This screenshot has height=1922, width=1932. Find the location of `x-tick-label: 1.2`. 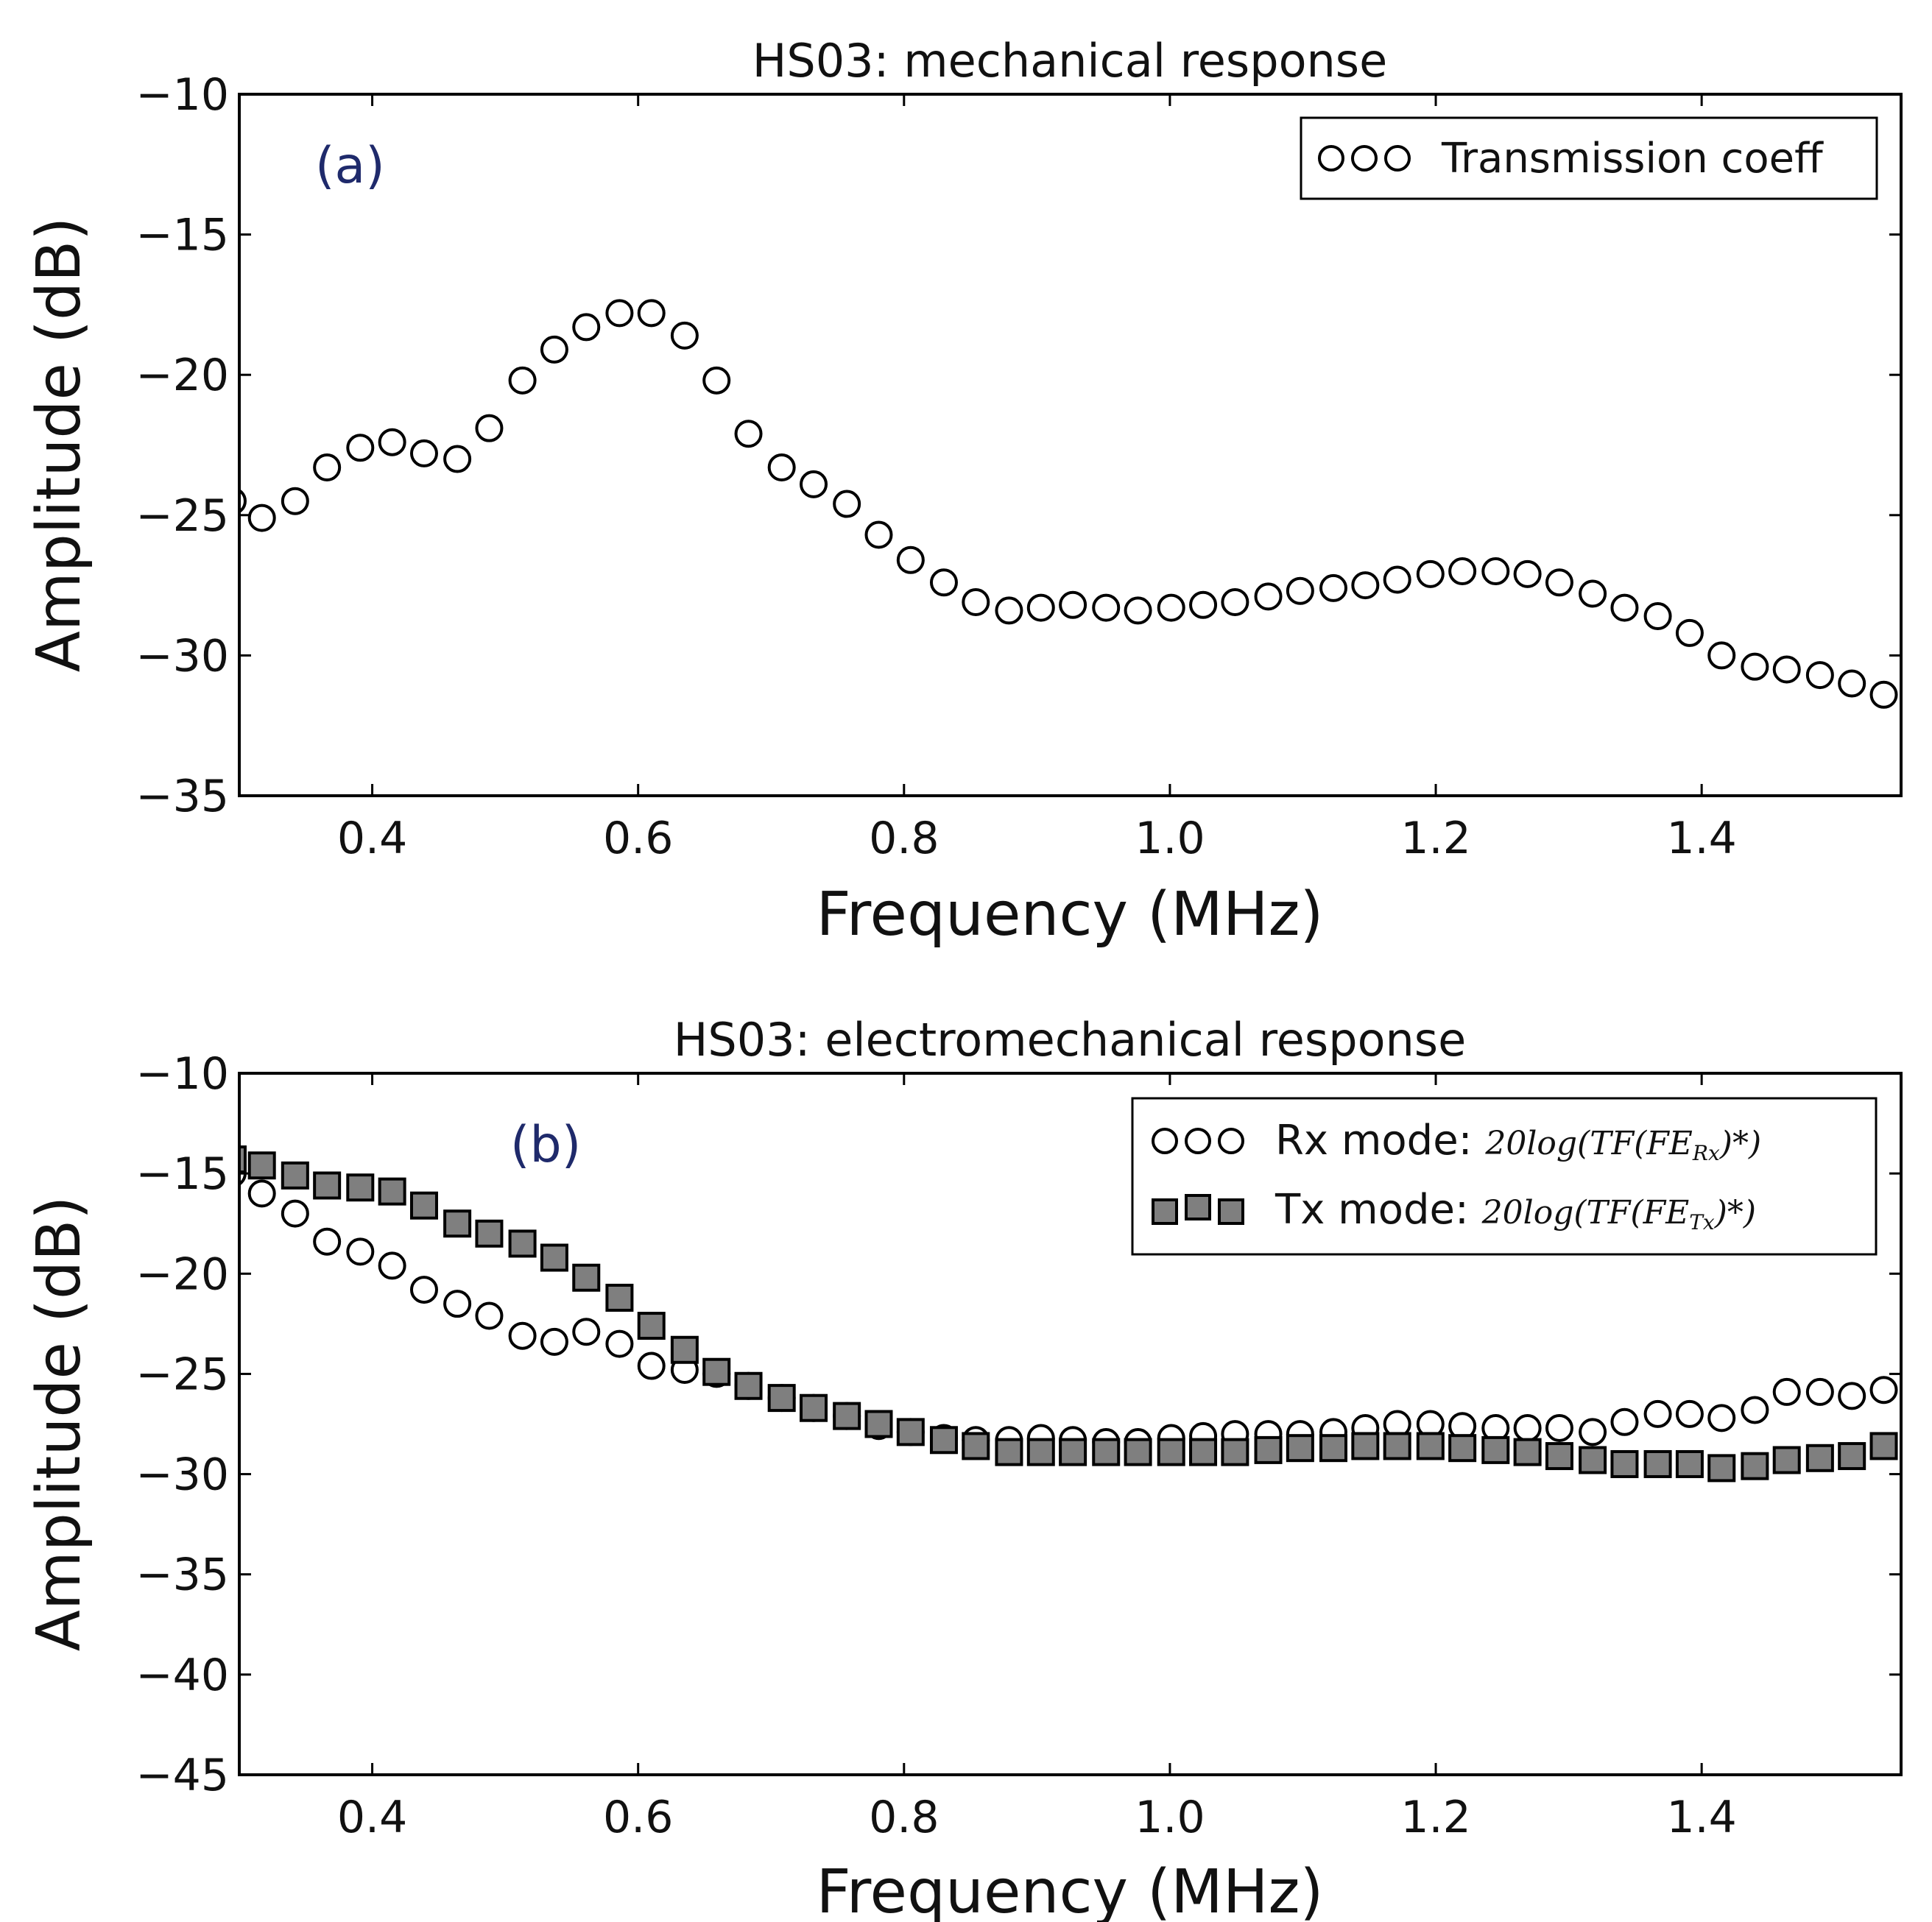

x-tick-label: 1.2 is located at coordinates (1435, 838).